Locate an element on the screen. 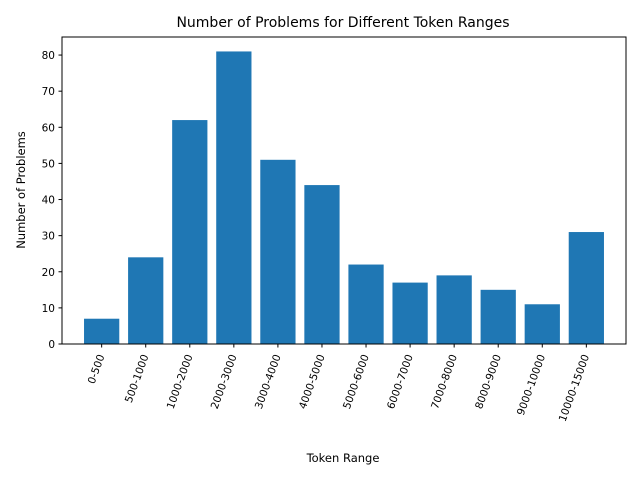 The image size is (640, 484). x-tick-label: 8000-9000 is located at coordinates (488, 382).